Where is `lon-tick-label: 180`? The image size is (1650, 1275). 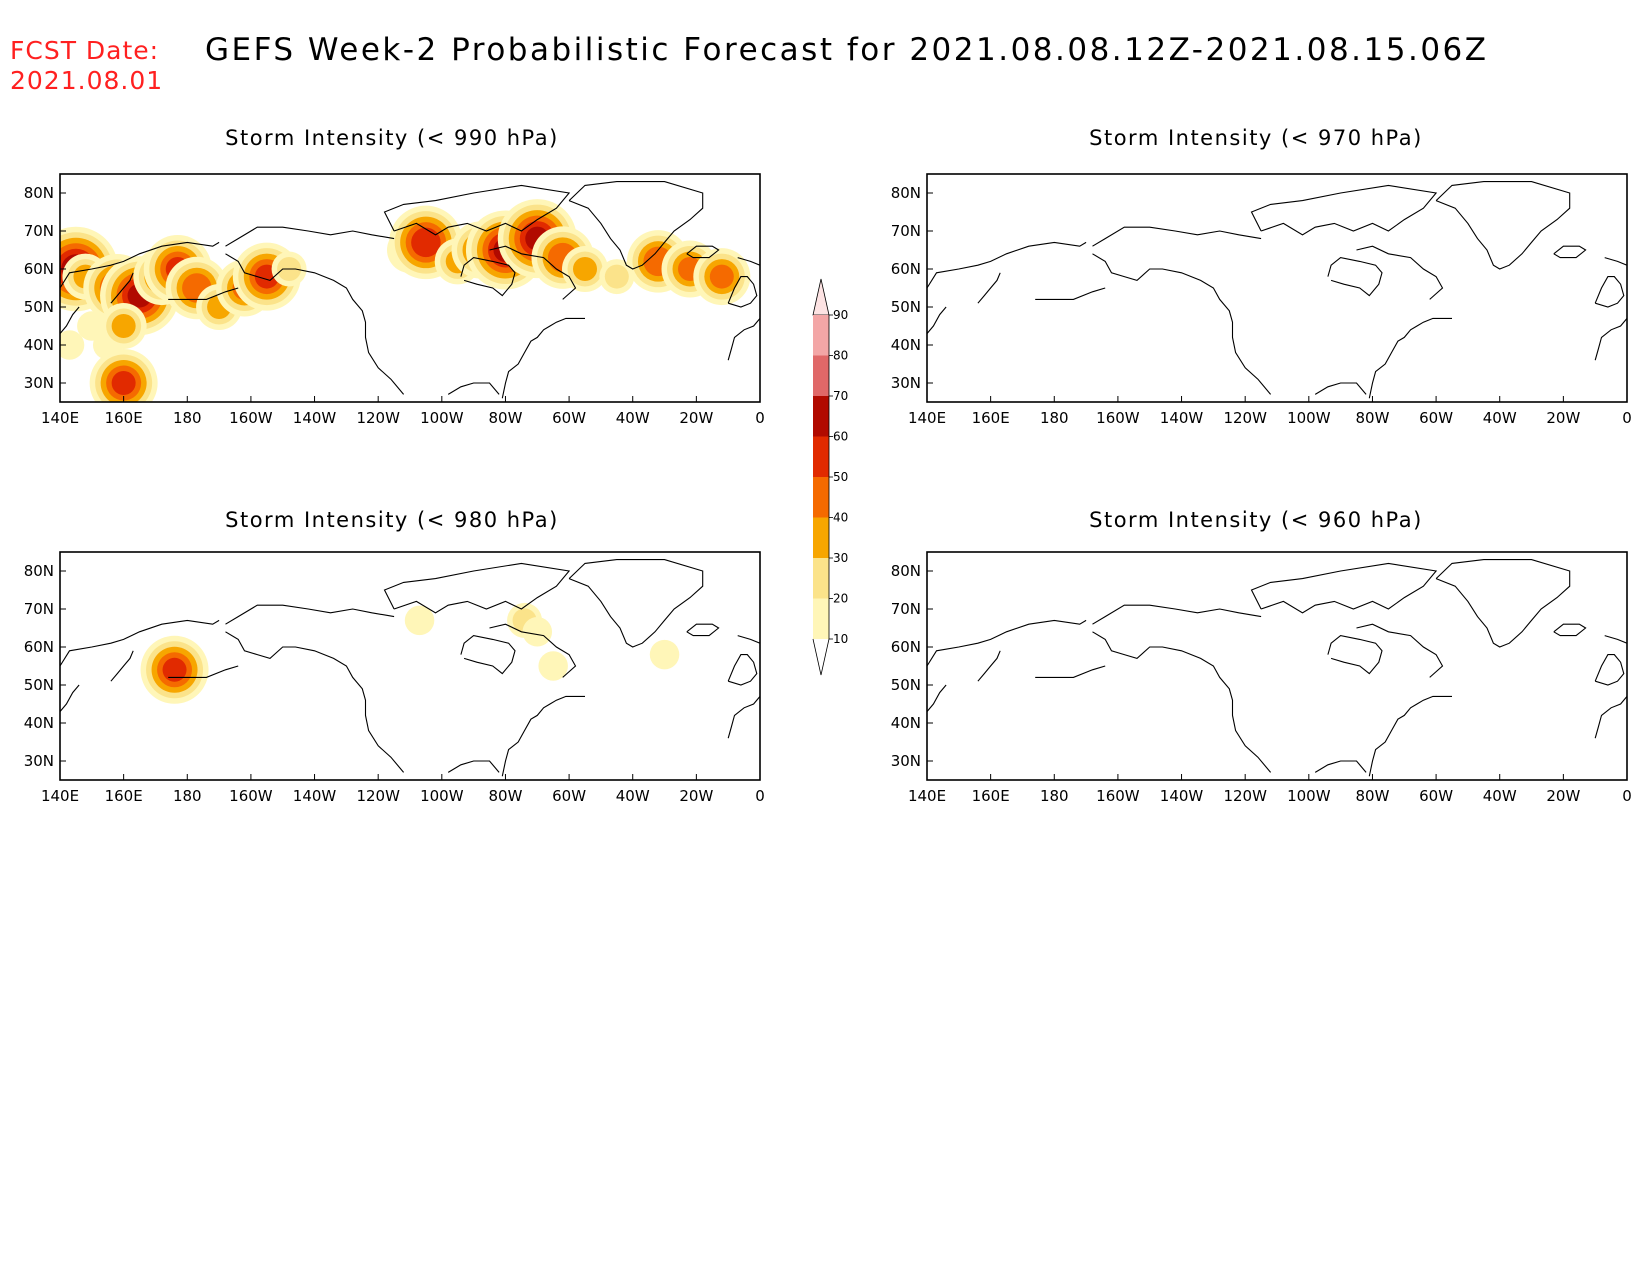 lon-tick-label: 180 is located at coordinates (187, 418).